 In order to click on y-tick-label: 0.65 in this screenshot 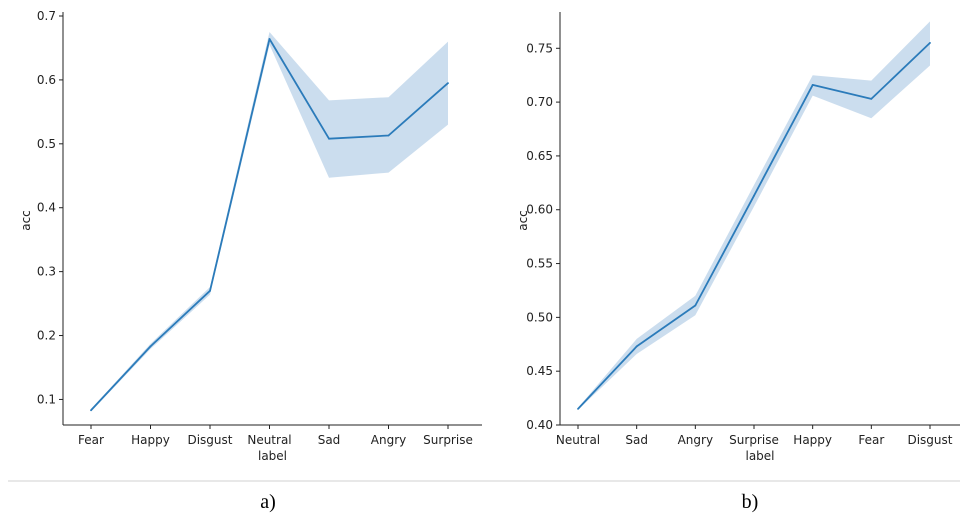, I will do `click(539, 156)`.